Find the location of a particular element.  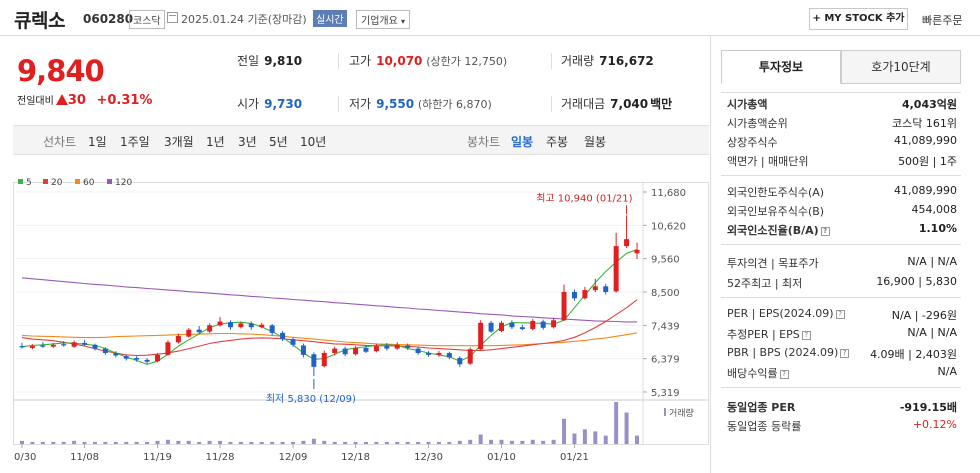

y-tick-label: 7,439 is located at coordinates (665, 326).